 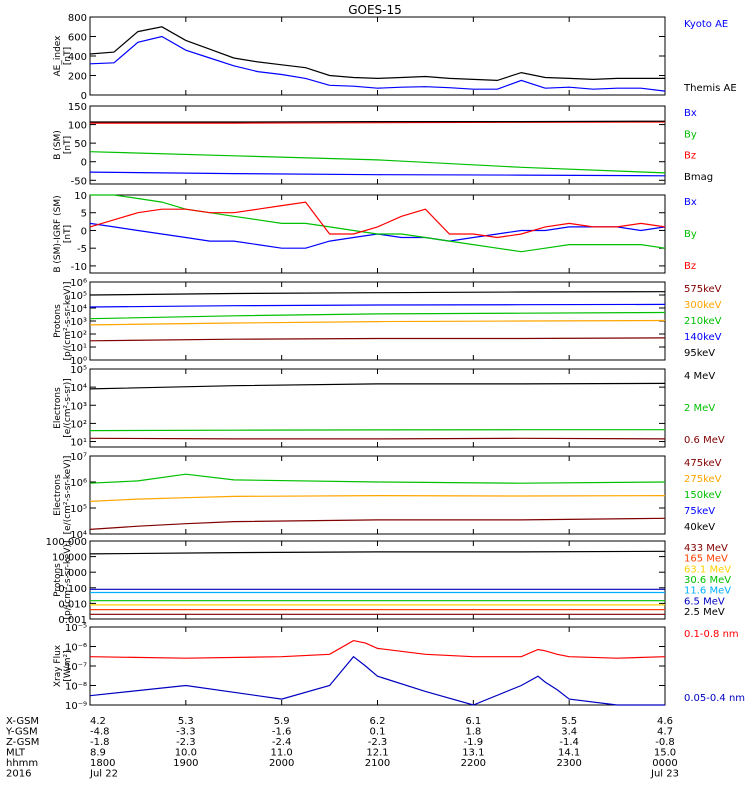 What do you see at coordinates (79, 267) in the screenshot?
I see `y-tick-label: -10` at bounding box center [79, 267].